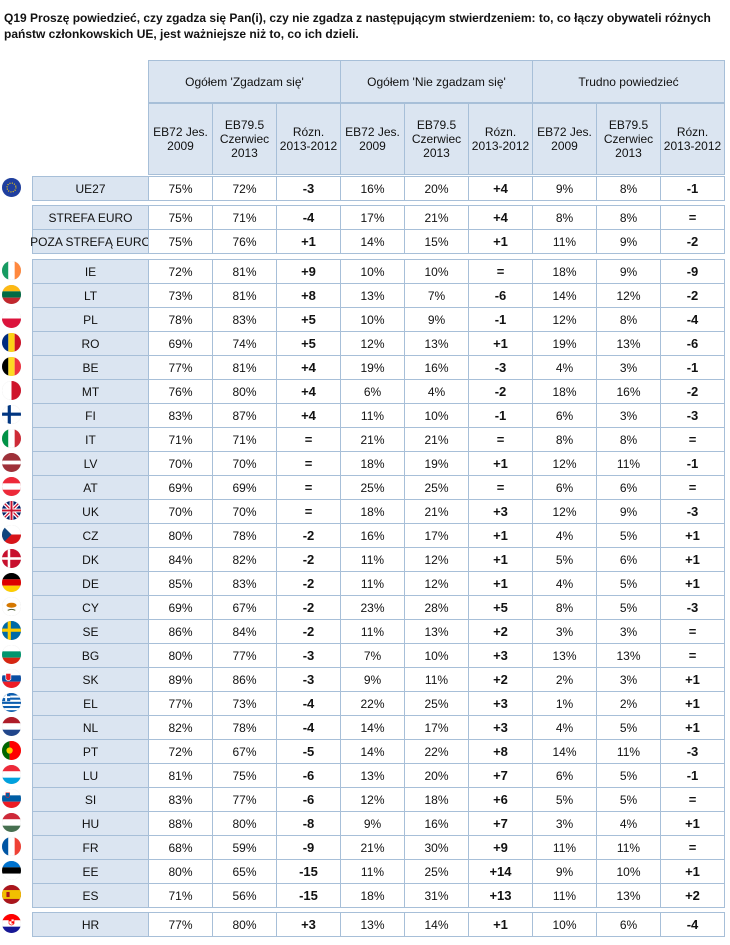 The width and height of the screenshot is (730, 945). Describe the element at coordinates (90, 217) in the screenshot. I see `row-label-text: STREFA EURO` at that location.